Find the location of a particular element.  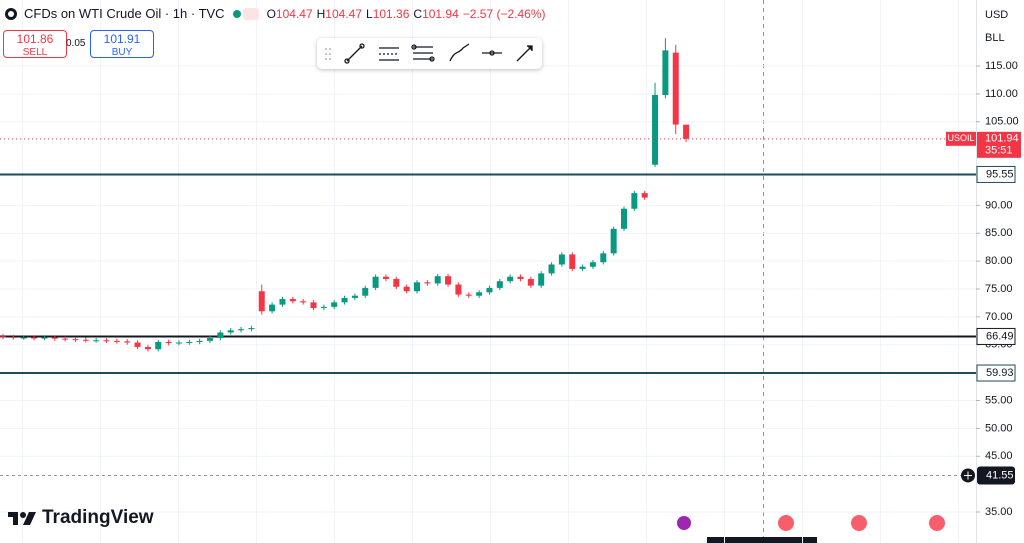

change: −2.57 (−2.46%) is located at coordinates (504, 13).